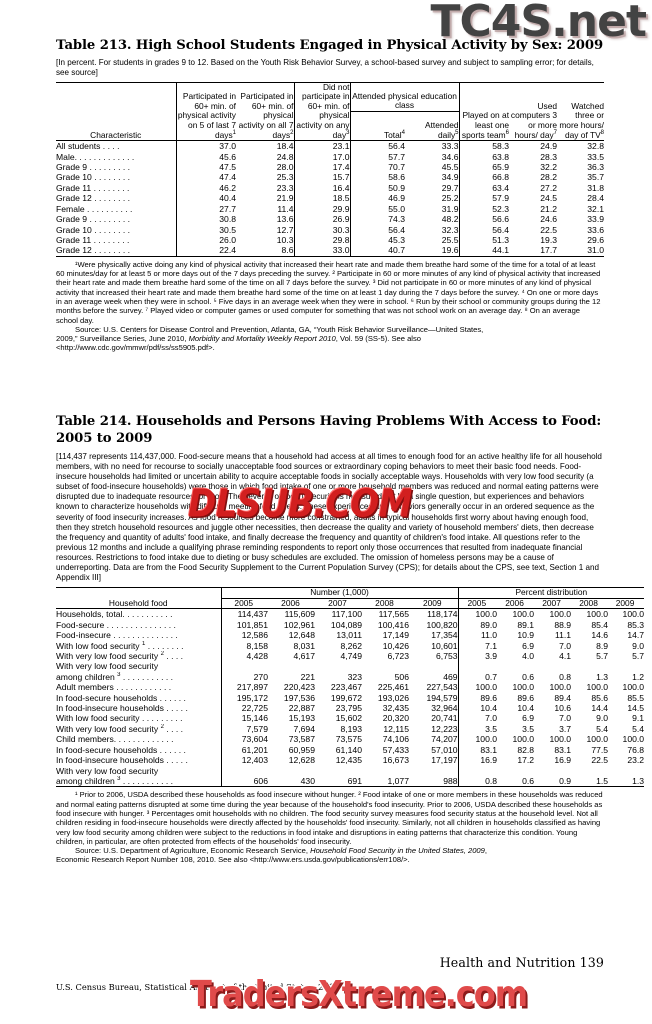  What do you see at coordinates (393, 697) in the screenshot?
I see `row-value-number: 193,026` at bounding box center [393, 697].